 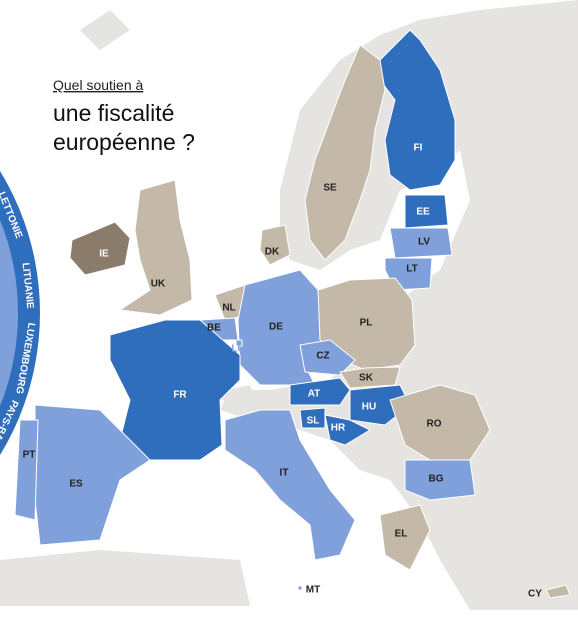 What do you see at coordinates (313, 421) in the screenshot?
I see `country-code: SL` at bounding box center [313, 421].